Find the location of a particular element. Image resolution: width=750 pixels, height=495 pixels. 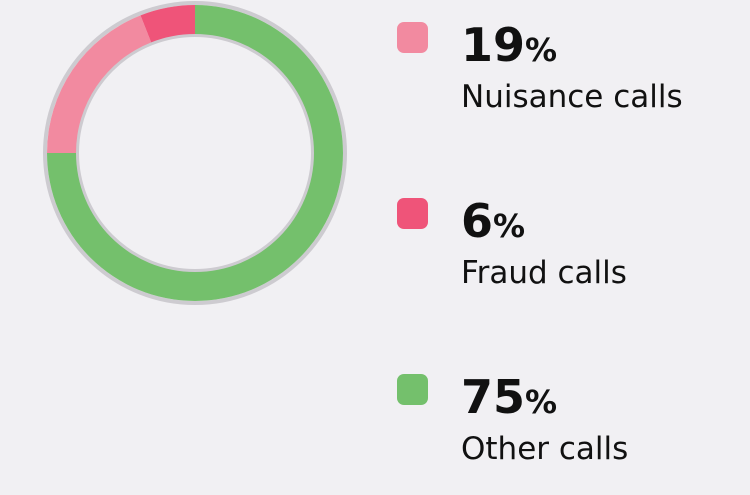

value-number: 75 is located at coordinates (493, 397).